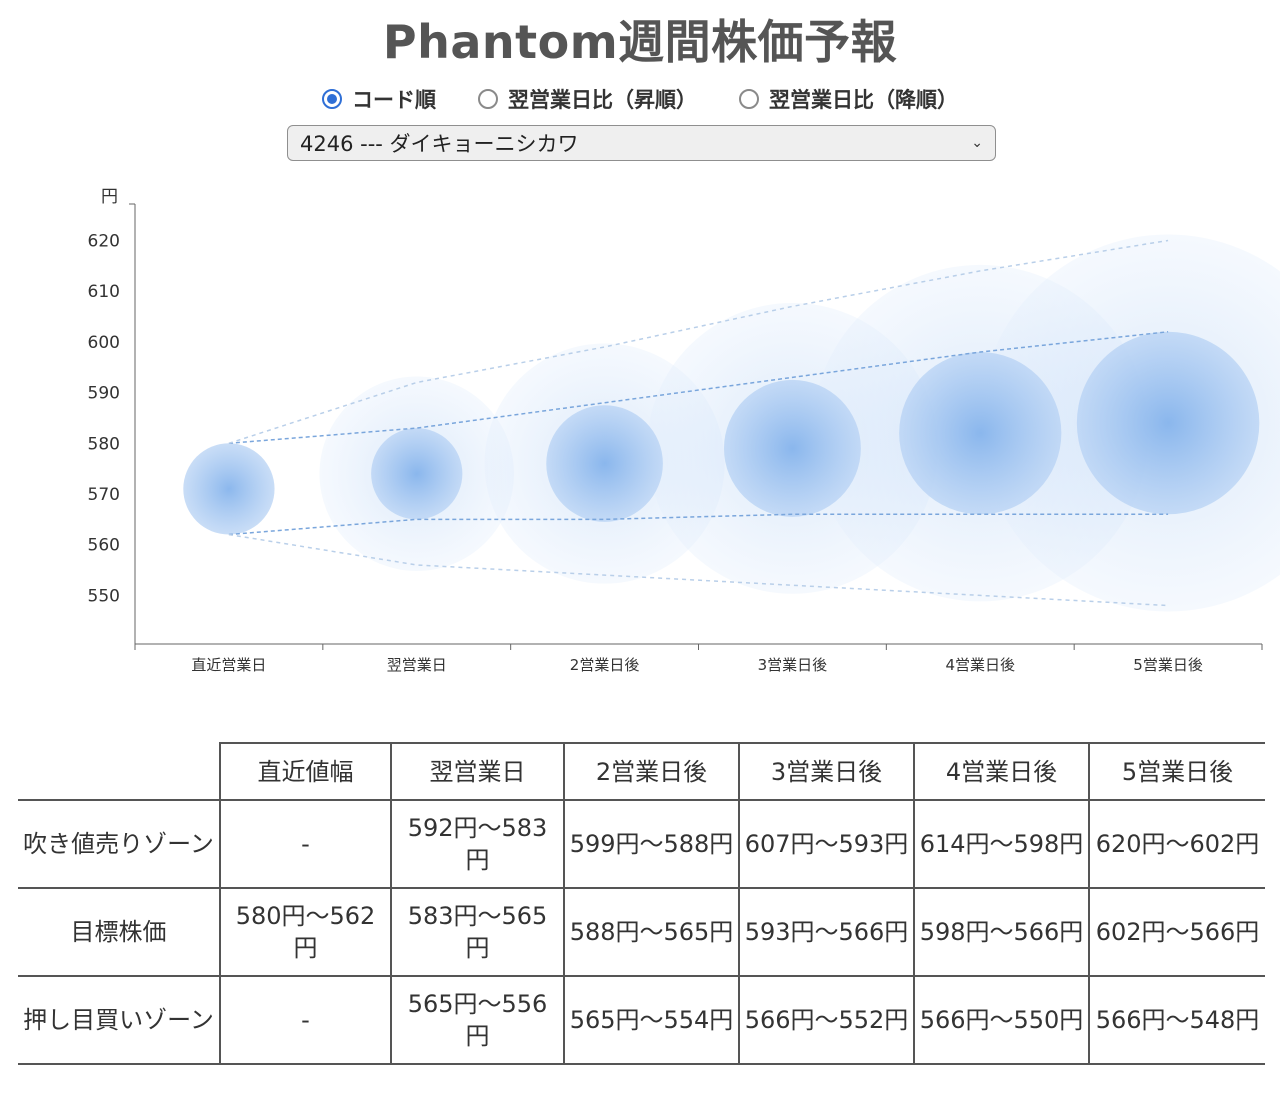 The width and height of the screenshot is (1280, 1118). I want to click on sort-option-code: コード順, so click(379, 99).